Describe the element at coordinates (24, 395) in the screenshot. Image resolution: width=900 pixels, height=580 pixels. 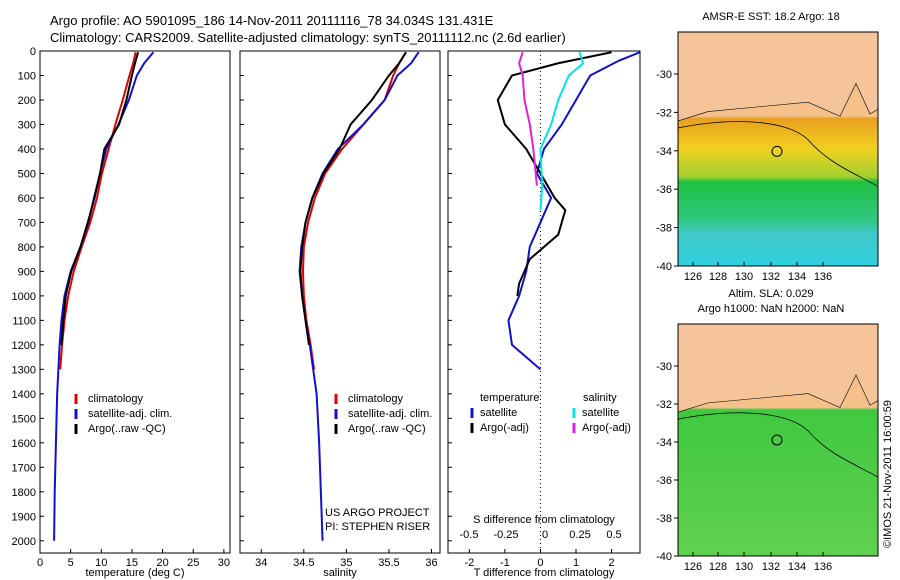
I see `y-tick-label: 1400` at that location.